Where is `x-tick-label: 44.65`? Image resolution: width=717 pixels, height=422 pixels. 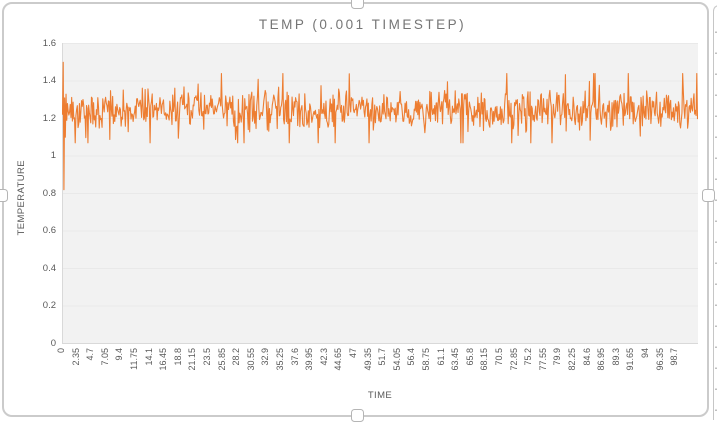
x-tick-label: 44.65 is located at coordinates (338, 359).